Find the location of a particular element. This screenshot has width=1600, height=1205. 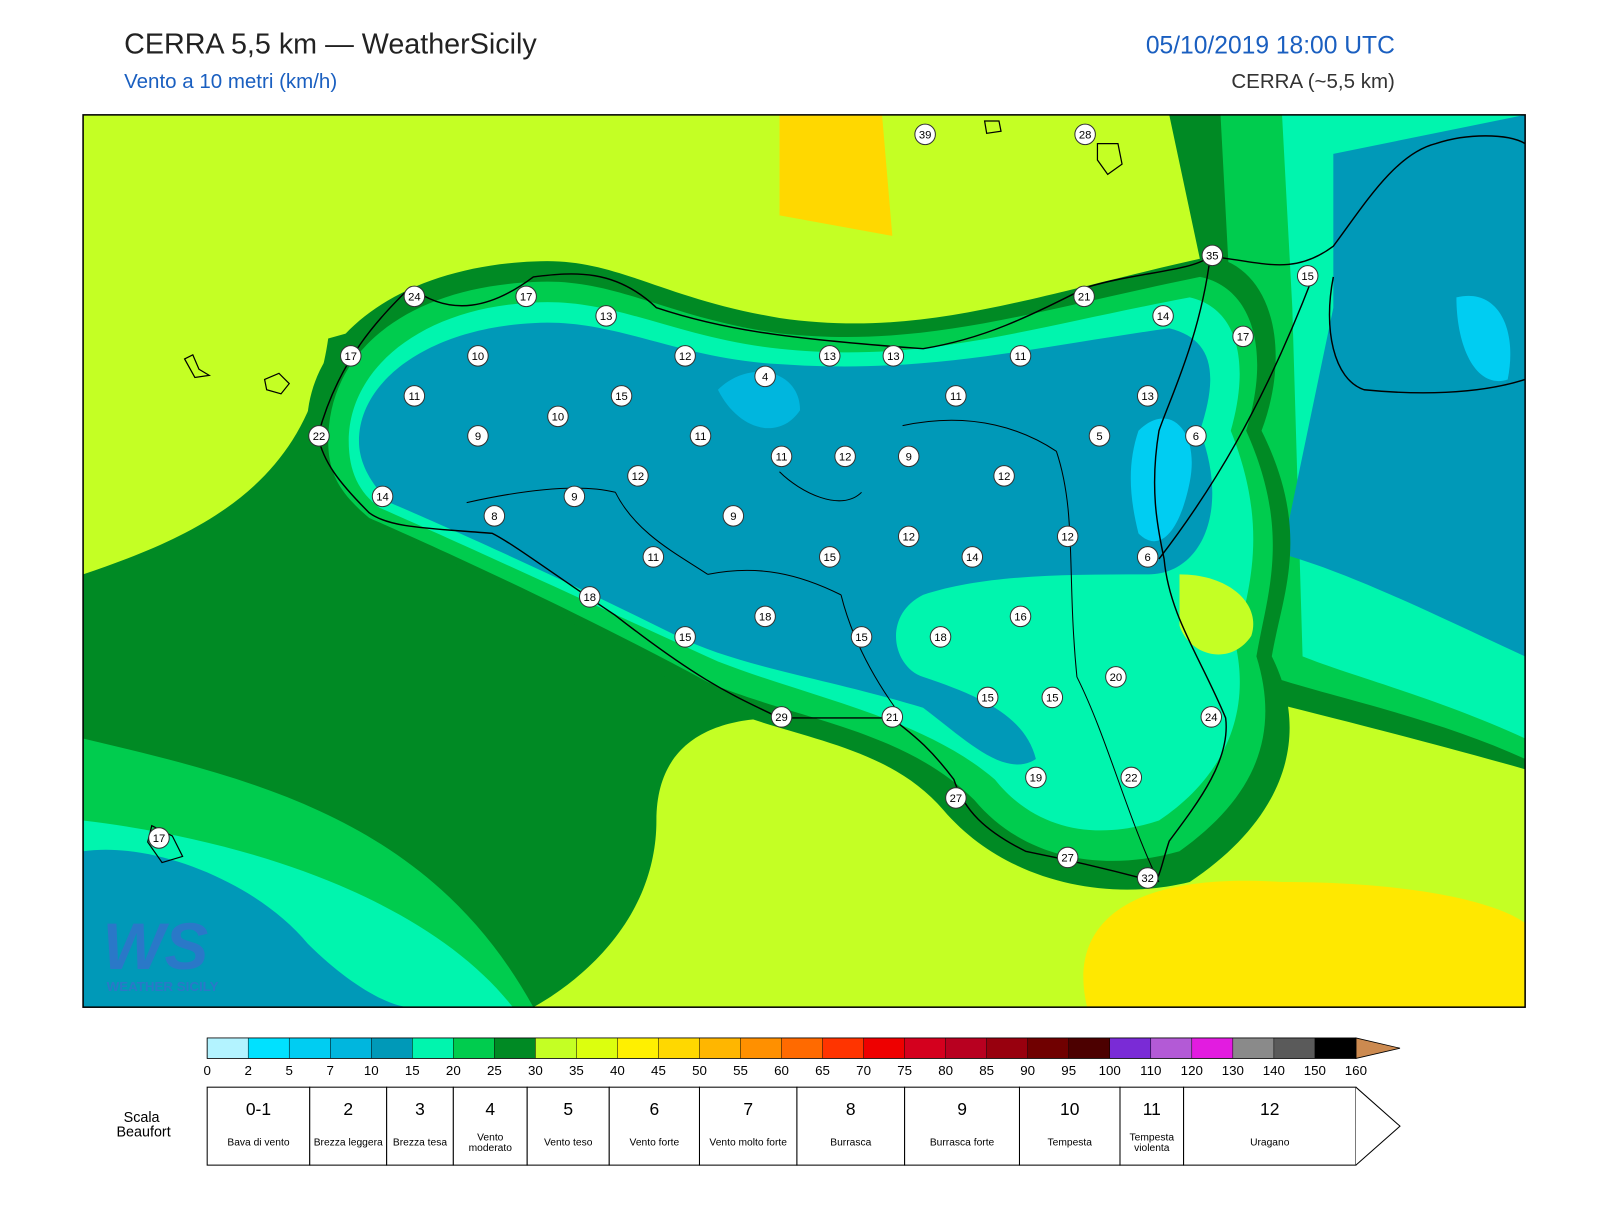

colorbar-tick-label: 100 is located at coordinates (1110, 1070).